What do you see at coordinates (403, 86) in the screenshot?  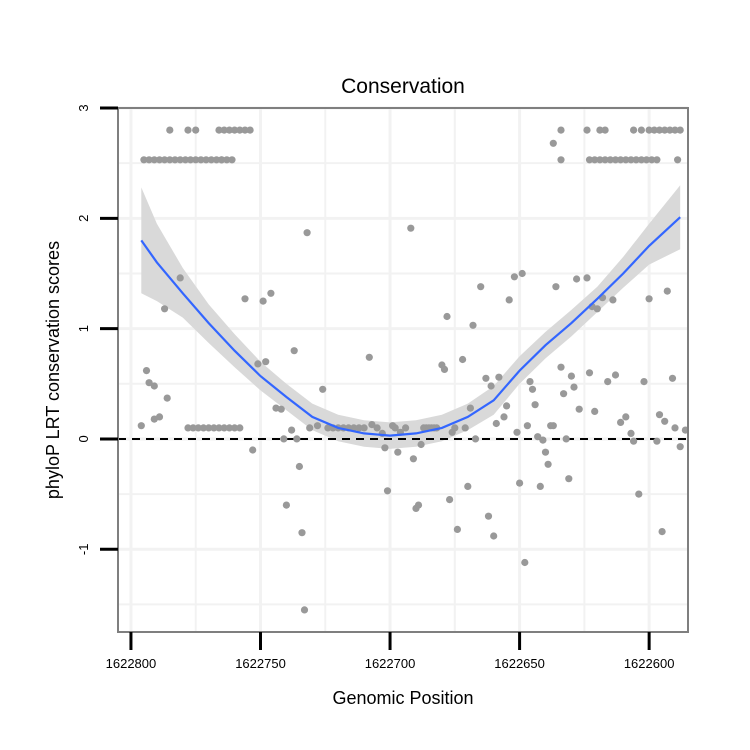 I see `chart-title: Conservation` at bounding box center [403, 86].